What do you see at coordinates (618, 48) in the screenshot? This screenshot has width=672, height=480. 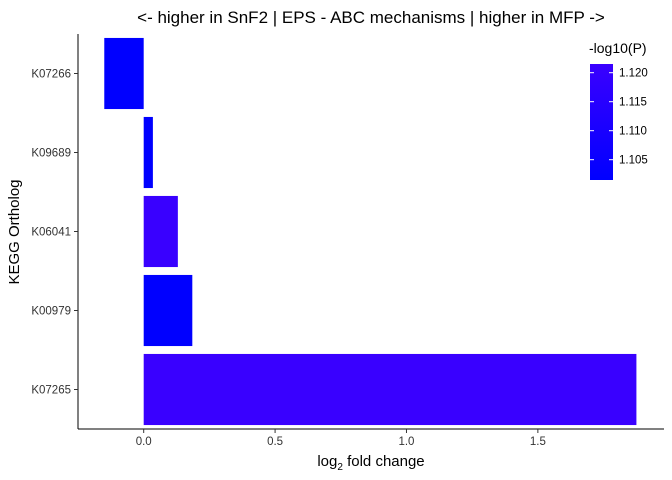 I see `legend-title: -log10(P)` at bounding box center [618, 48].